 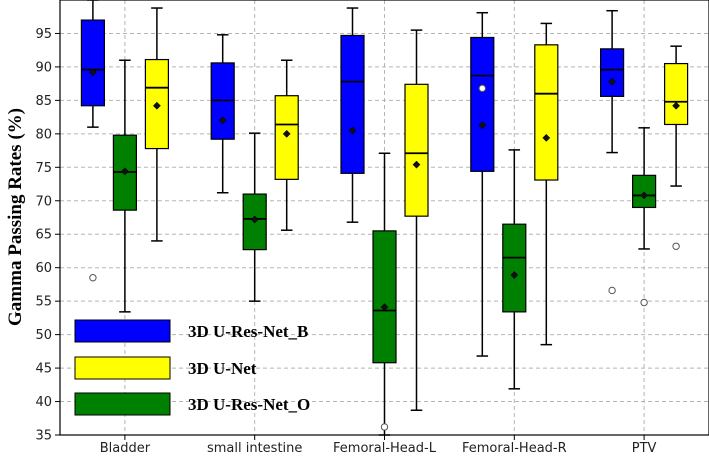 What do you see at coordinates (43, 235) in the screenshot?
I see `y-tick-label: 65` at bounding box center [43, 235].